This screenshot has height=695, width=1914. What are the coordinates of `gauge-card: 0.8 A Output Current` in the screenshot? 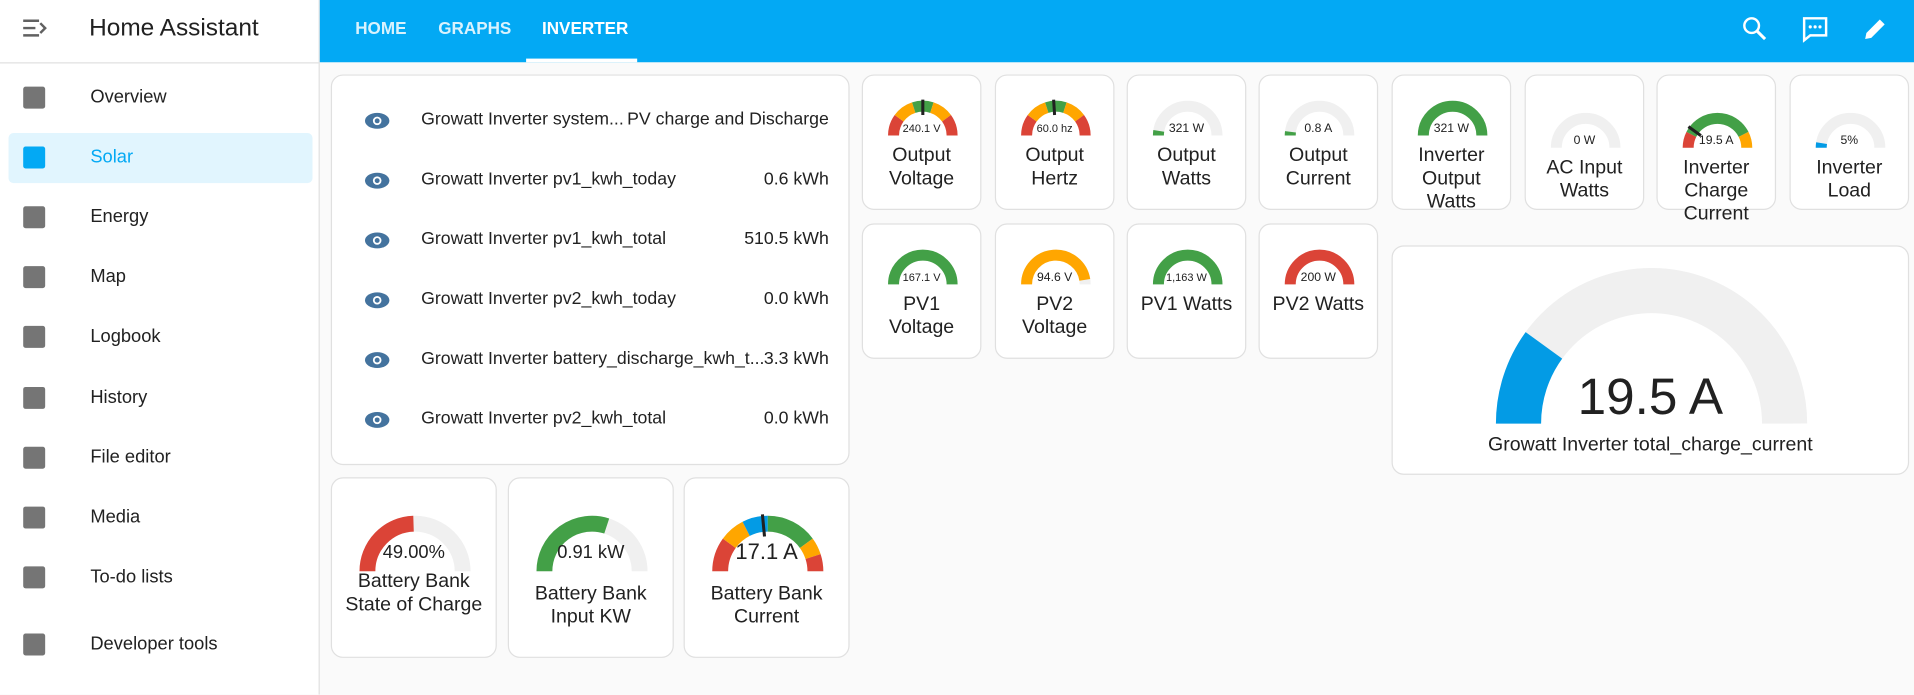 It's located at (1318, 142).